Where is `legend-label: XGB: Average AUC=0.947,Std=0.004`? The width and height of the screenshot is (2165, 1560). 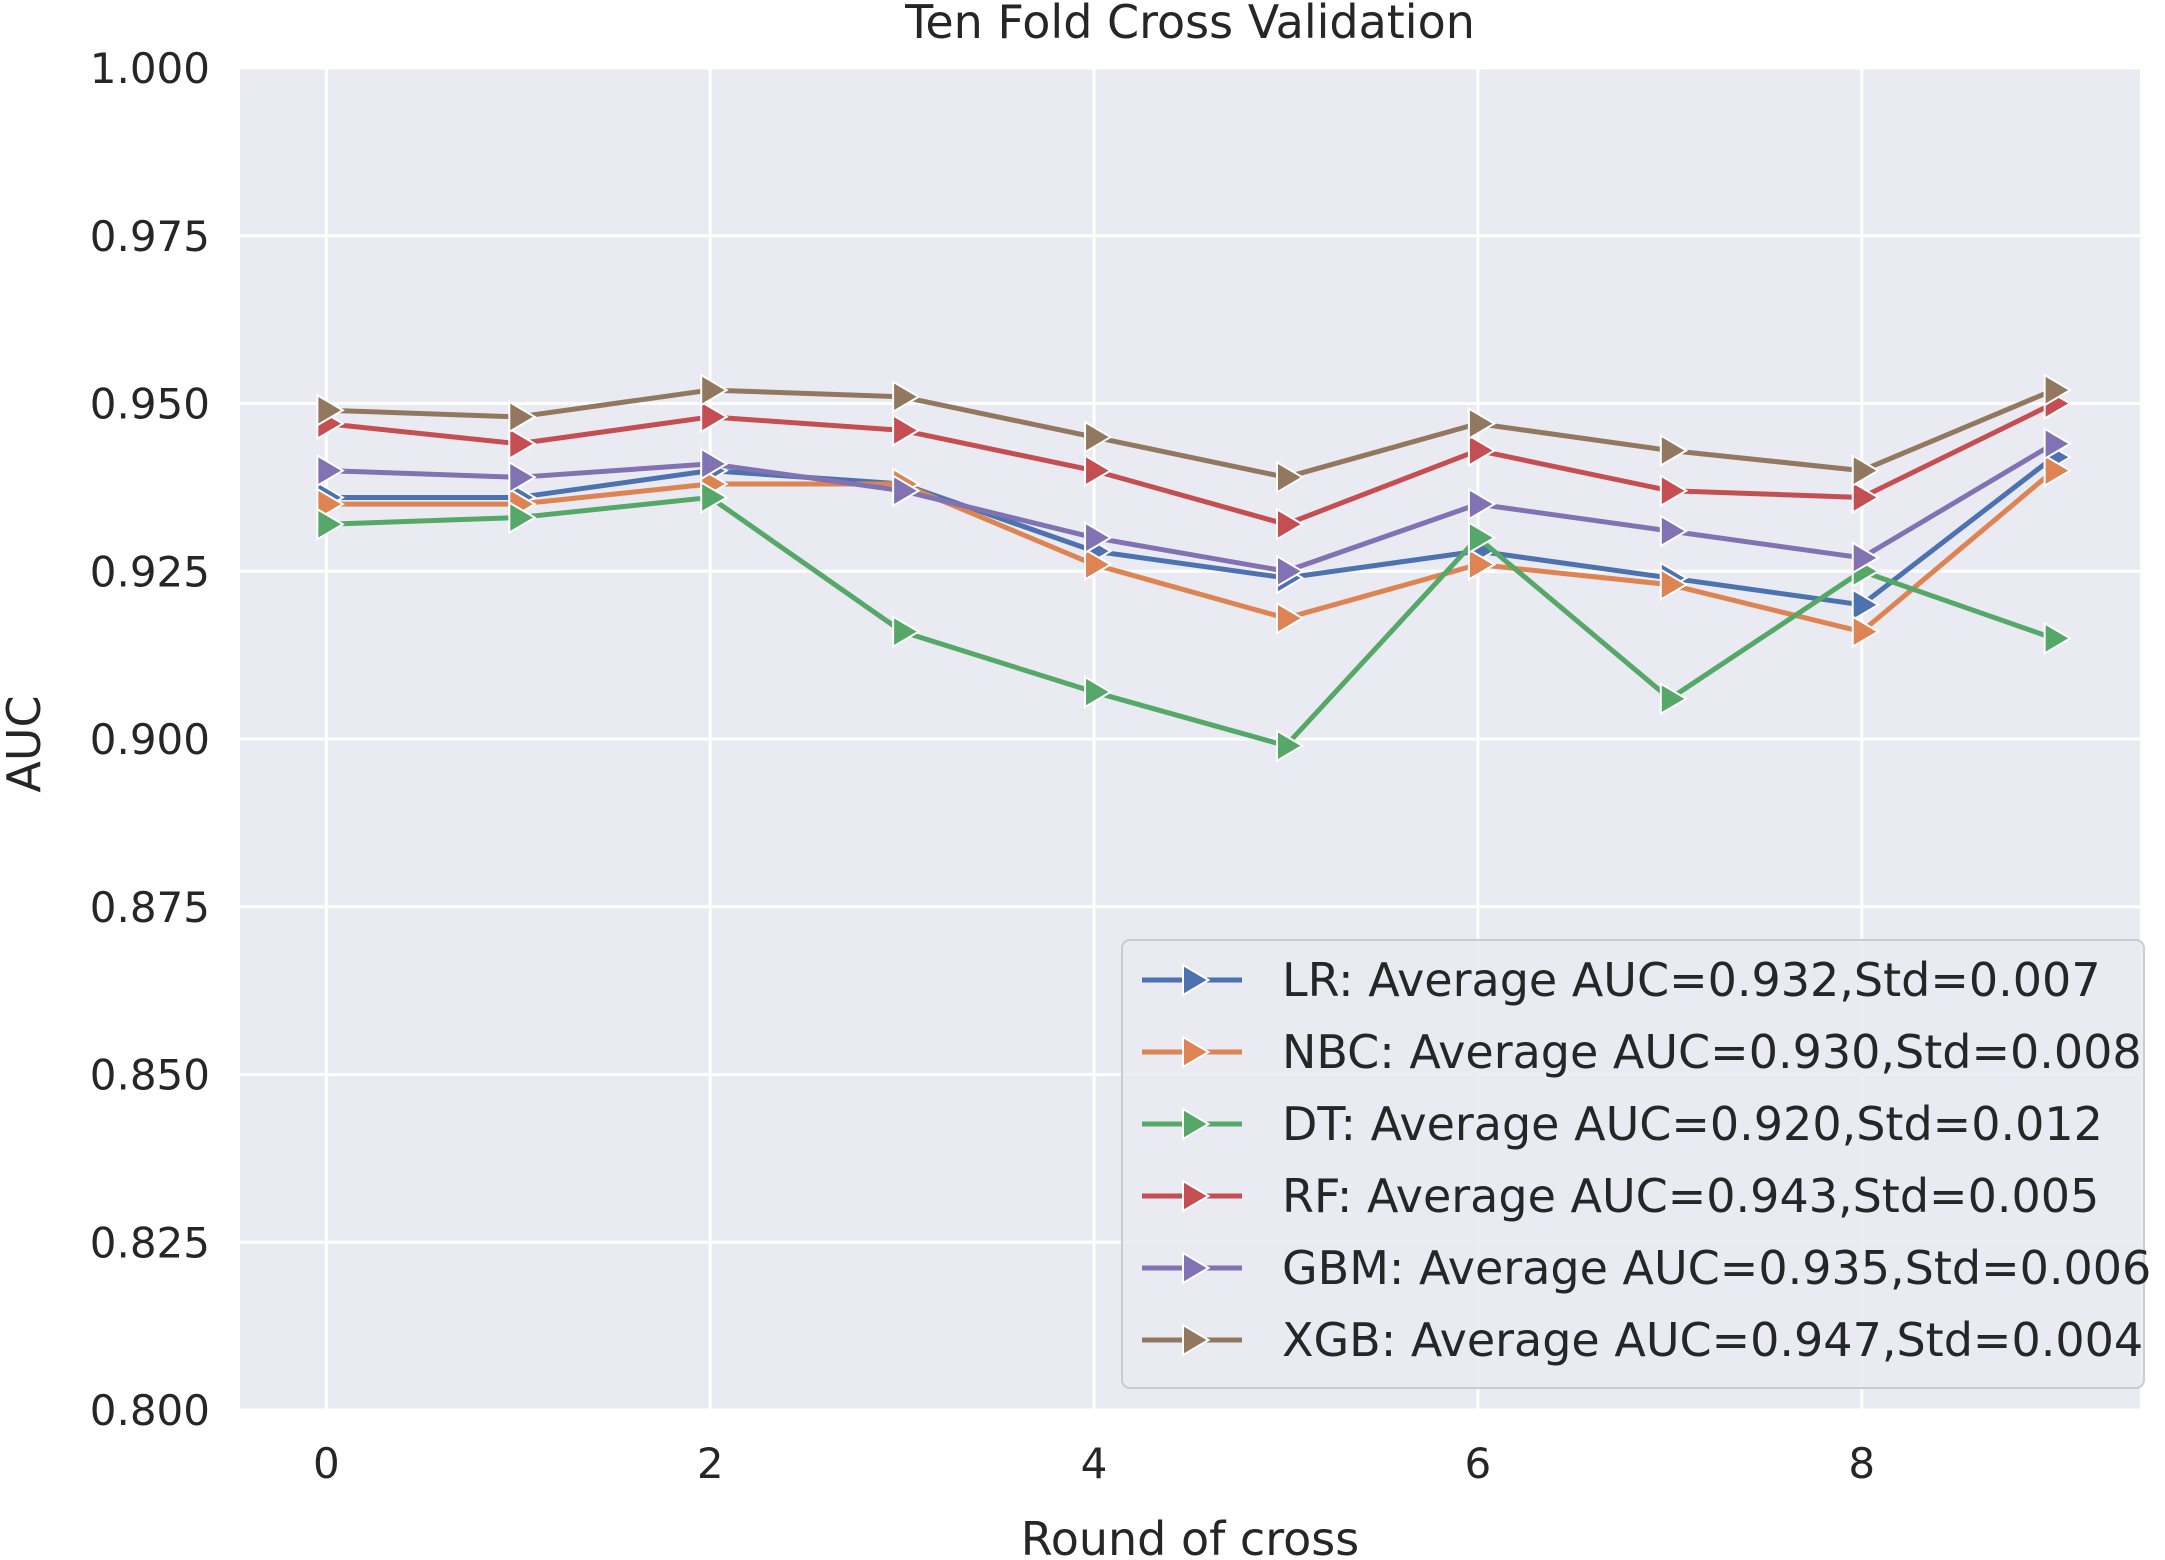 legend-label: XGB: Average AUC=0.947,Std=0.004 is located at coordinates (1712, 1340).